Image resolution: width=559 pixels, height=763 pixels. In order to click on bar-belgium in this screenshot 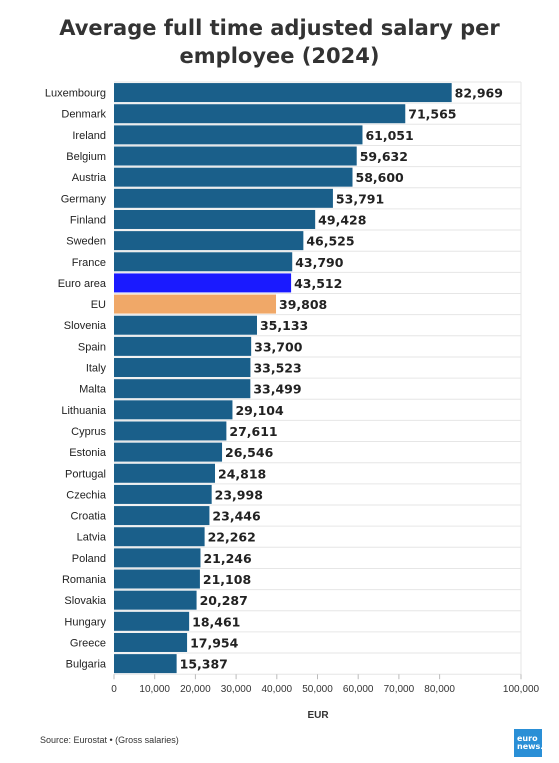, I will do `click(235, 156)`.